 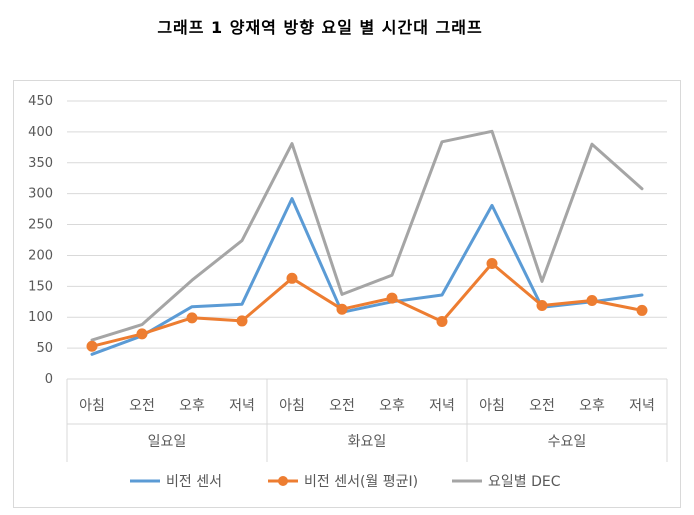 I want to click on y-tick-label: 50, so click(x=44, y=348).